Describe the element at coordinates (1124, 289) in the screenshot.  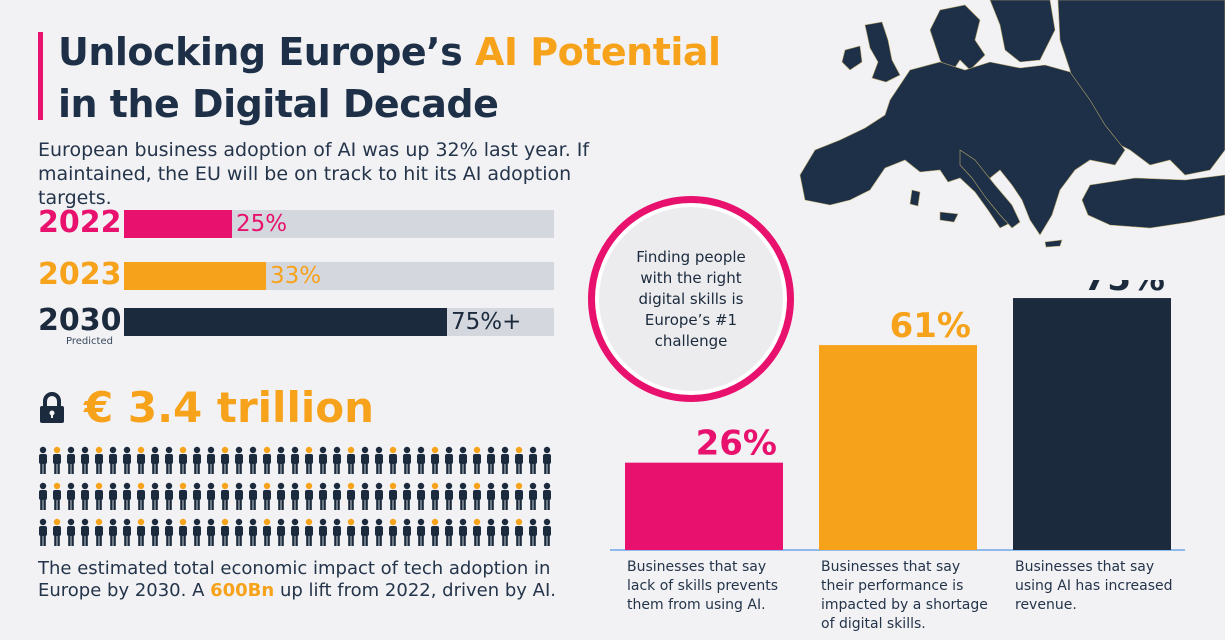
I see `chart-value-label: 75%` at that location.